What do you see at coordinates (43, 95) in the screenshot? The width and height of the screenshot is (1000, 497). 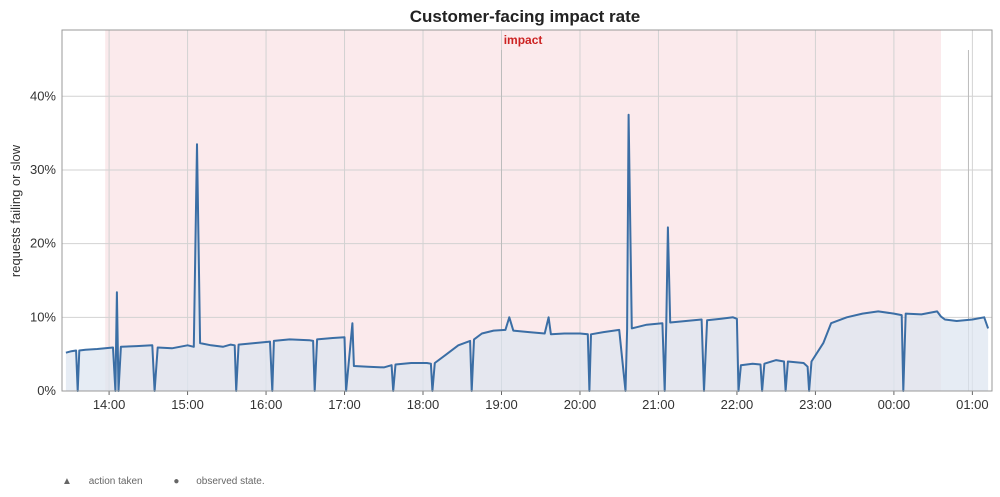 I see `y-tick-label: 40%` at bounding box center [43, 95].